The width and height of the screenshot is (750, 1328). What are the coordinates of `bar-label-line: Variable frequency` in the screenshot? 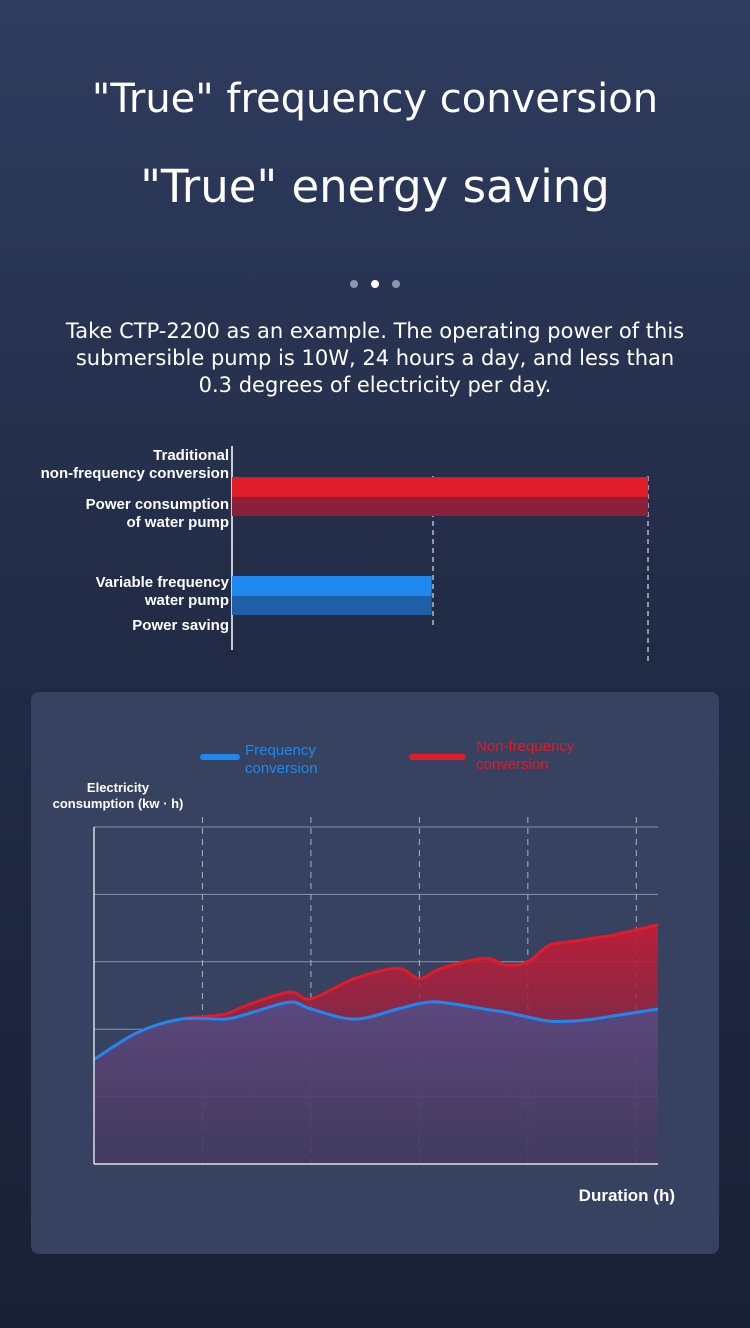 It's located at (162, 582).